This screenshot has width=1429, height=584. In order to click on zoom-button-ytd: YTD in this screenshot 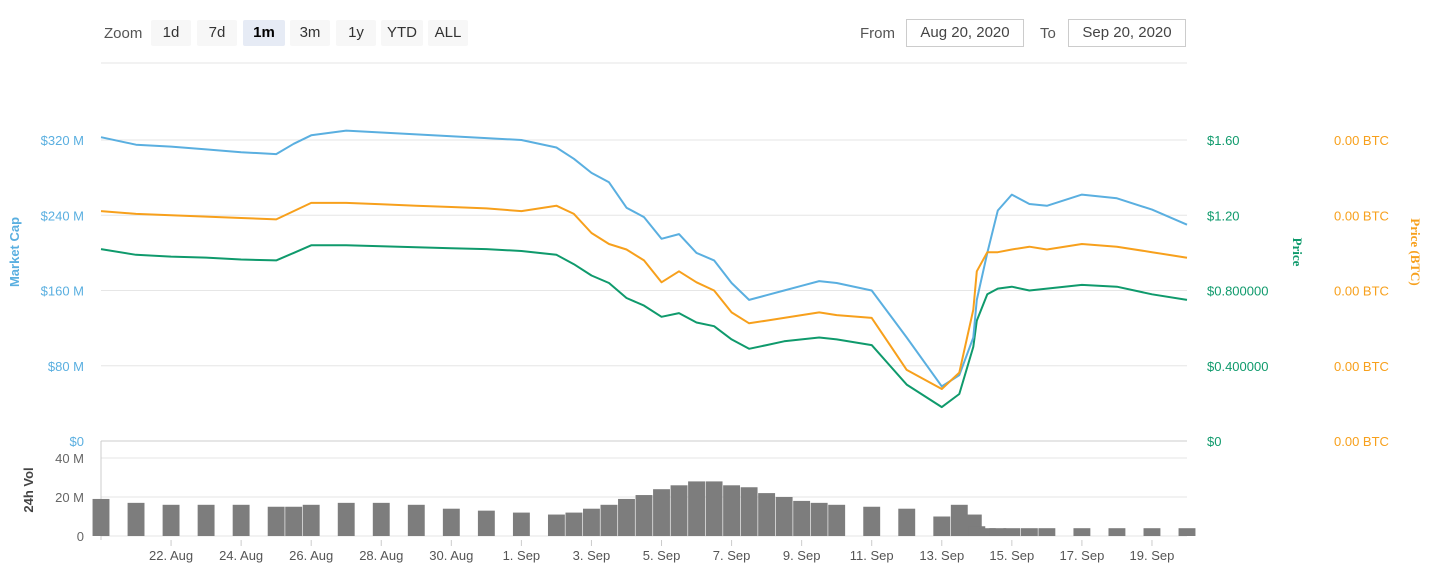, I will do `click(402, 33)`.